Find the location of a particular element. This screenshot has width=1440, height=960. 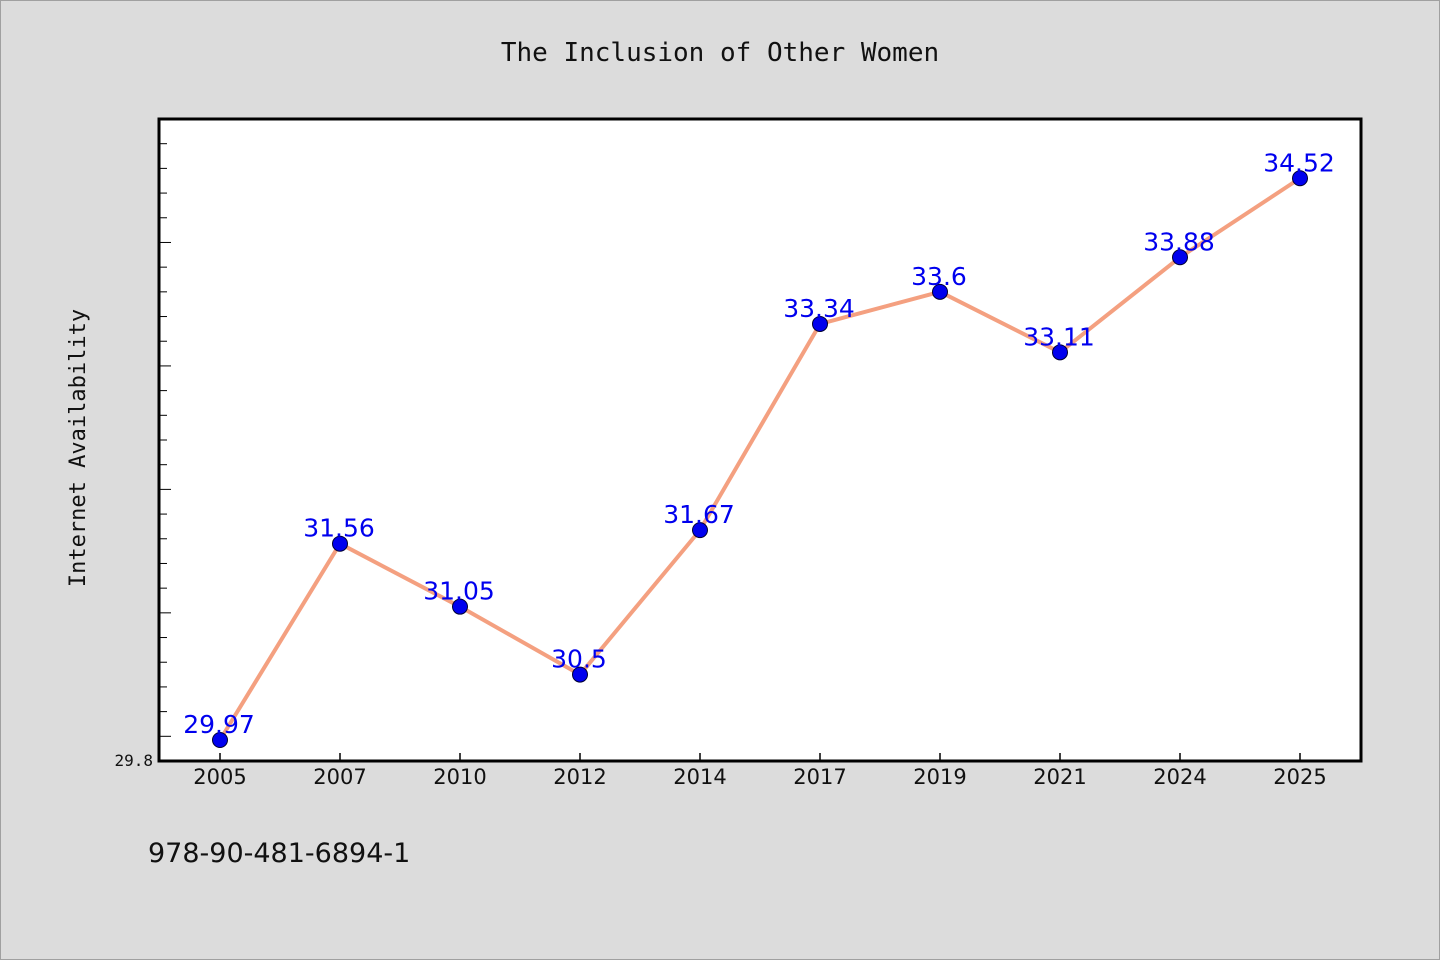

x-tick-label: 2010 is located at coordinates (459, 777).